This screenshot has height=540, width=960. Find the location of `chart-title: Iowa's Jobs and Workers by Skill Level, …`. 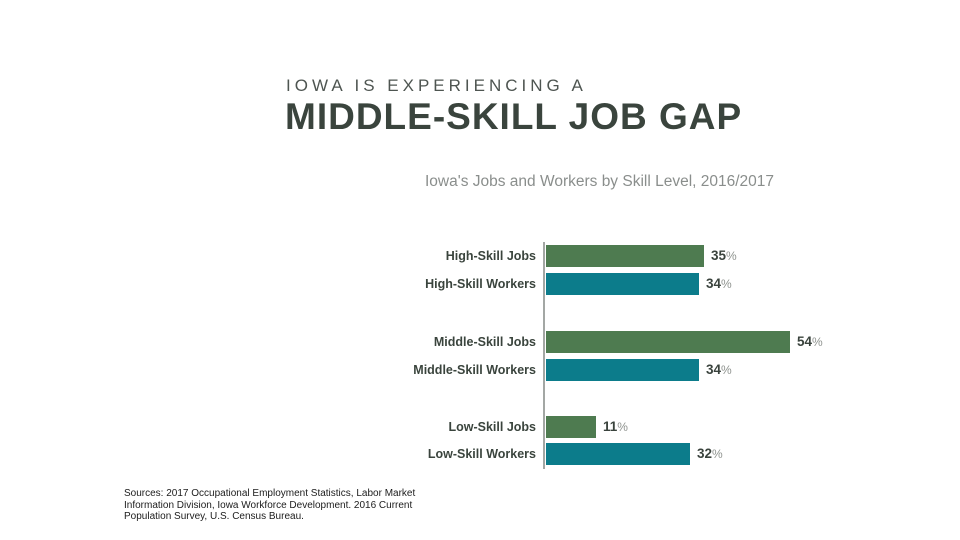

chart-title: Iowa's Jobs and Workers by Skill Level, … is located at coordinates (600, 181).